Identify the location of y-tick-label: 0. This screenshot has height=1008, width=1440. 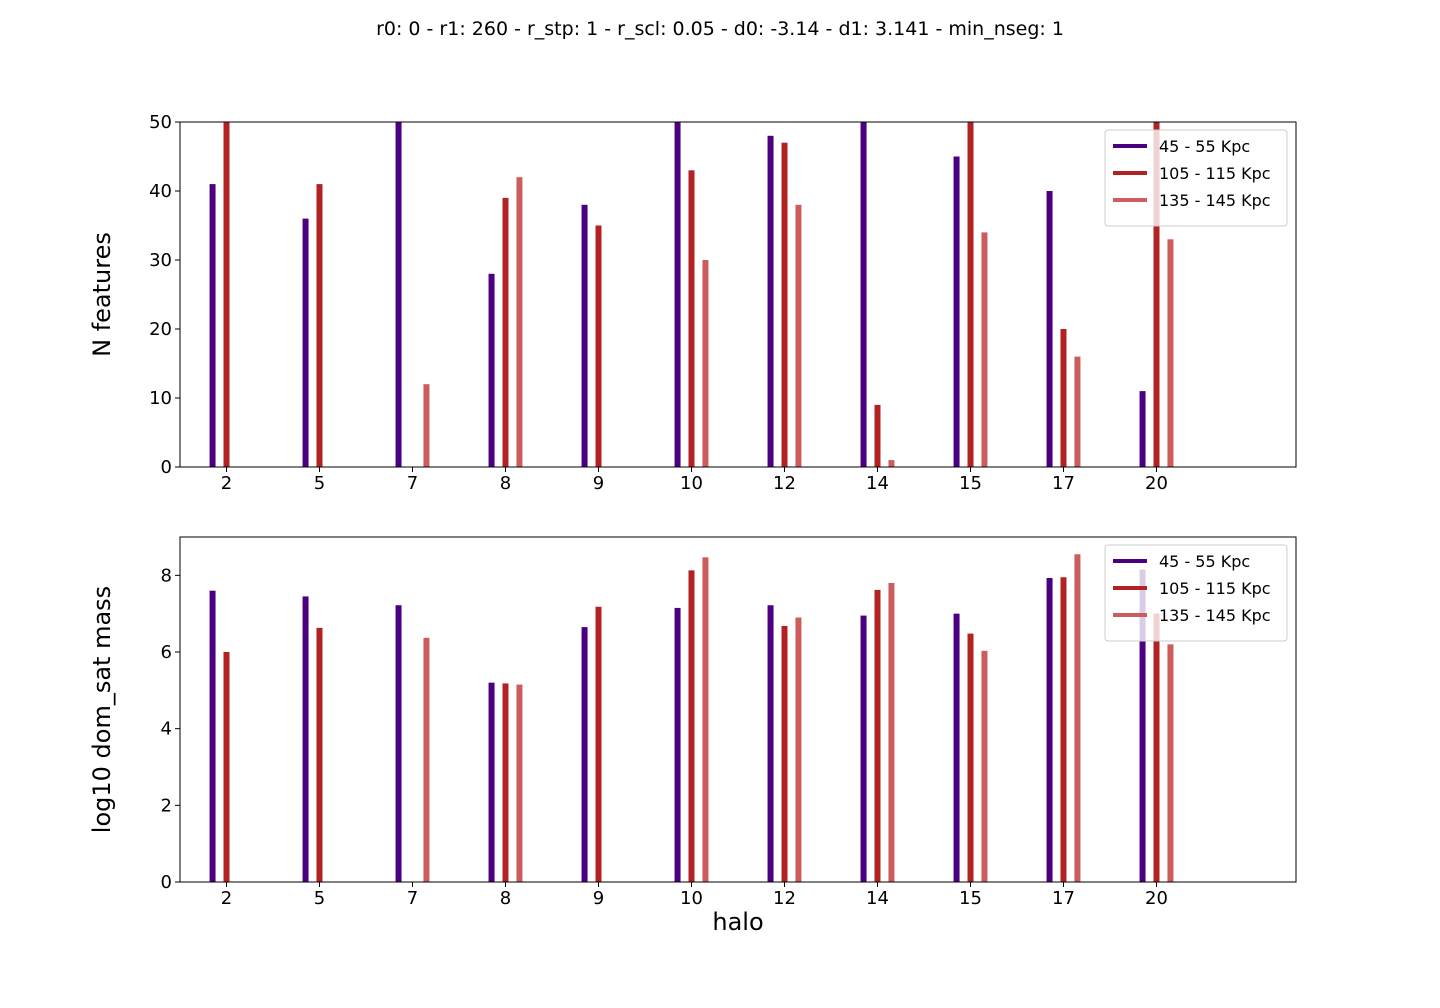
(166, 467).